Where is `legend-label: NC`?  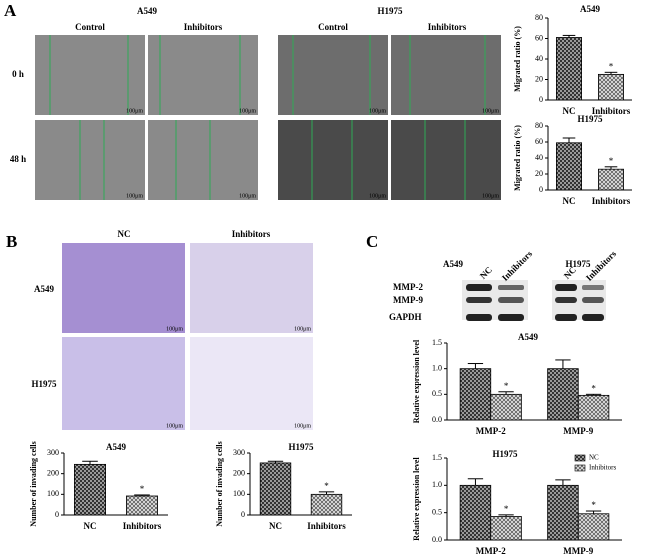
legend-label: NC is located at coordinates (594, 458).